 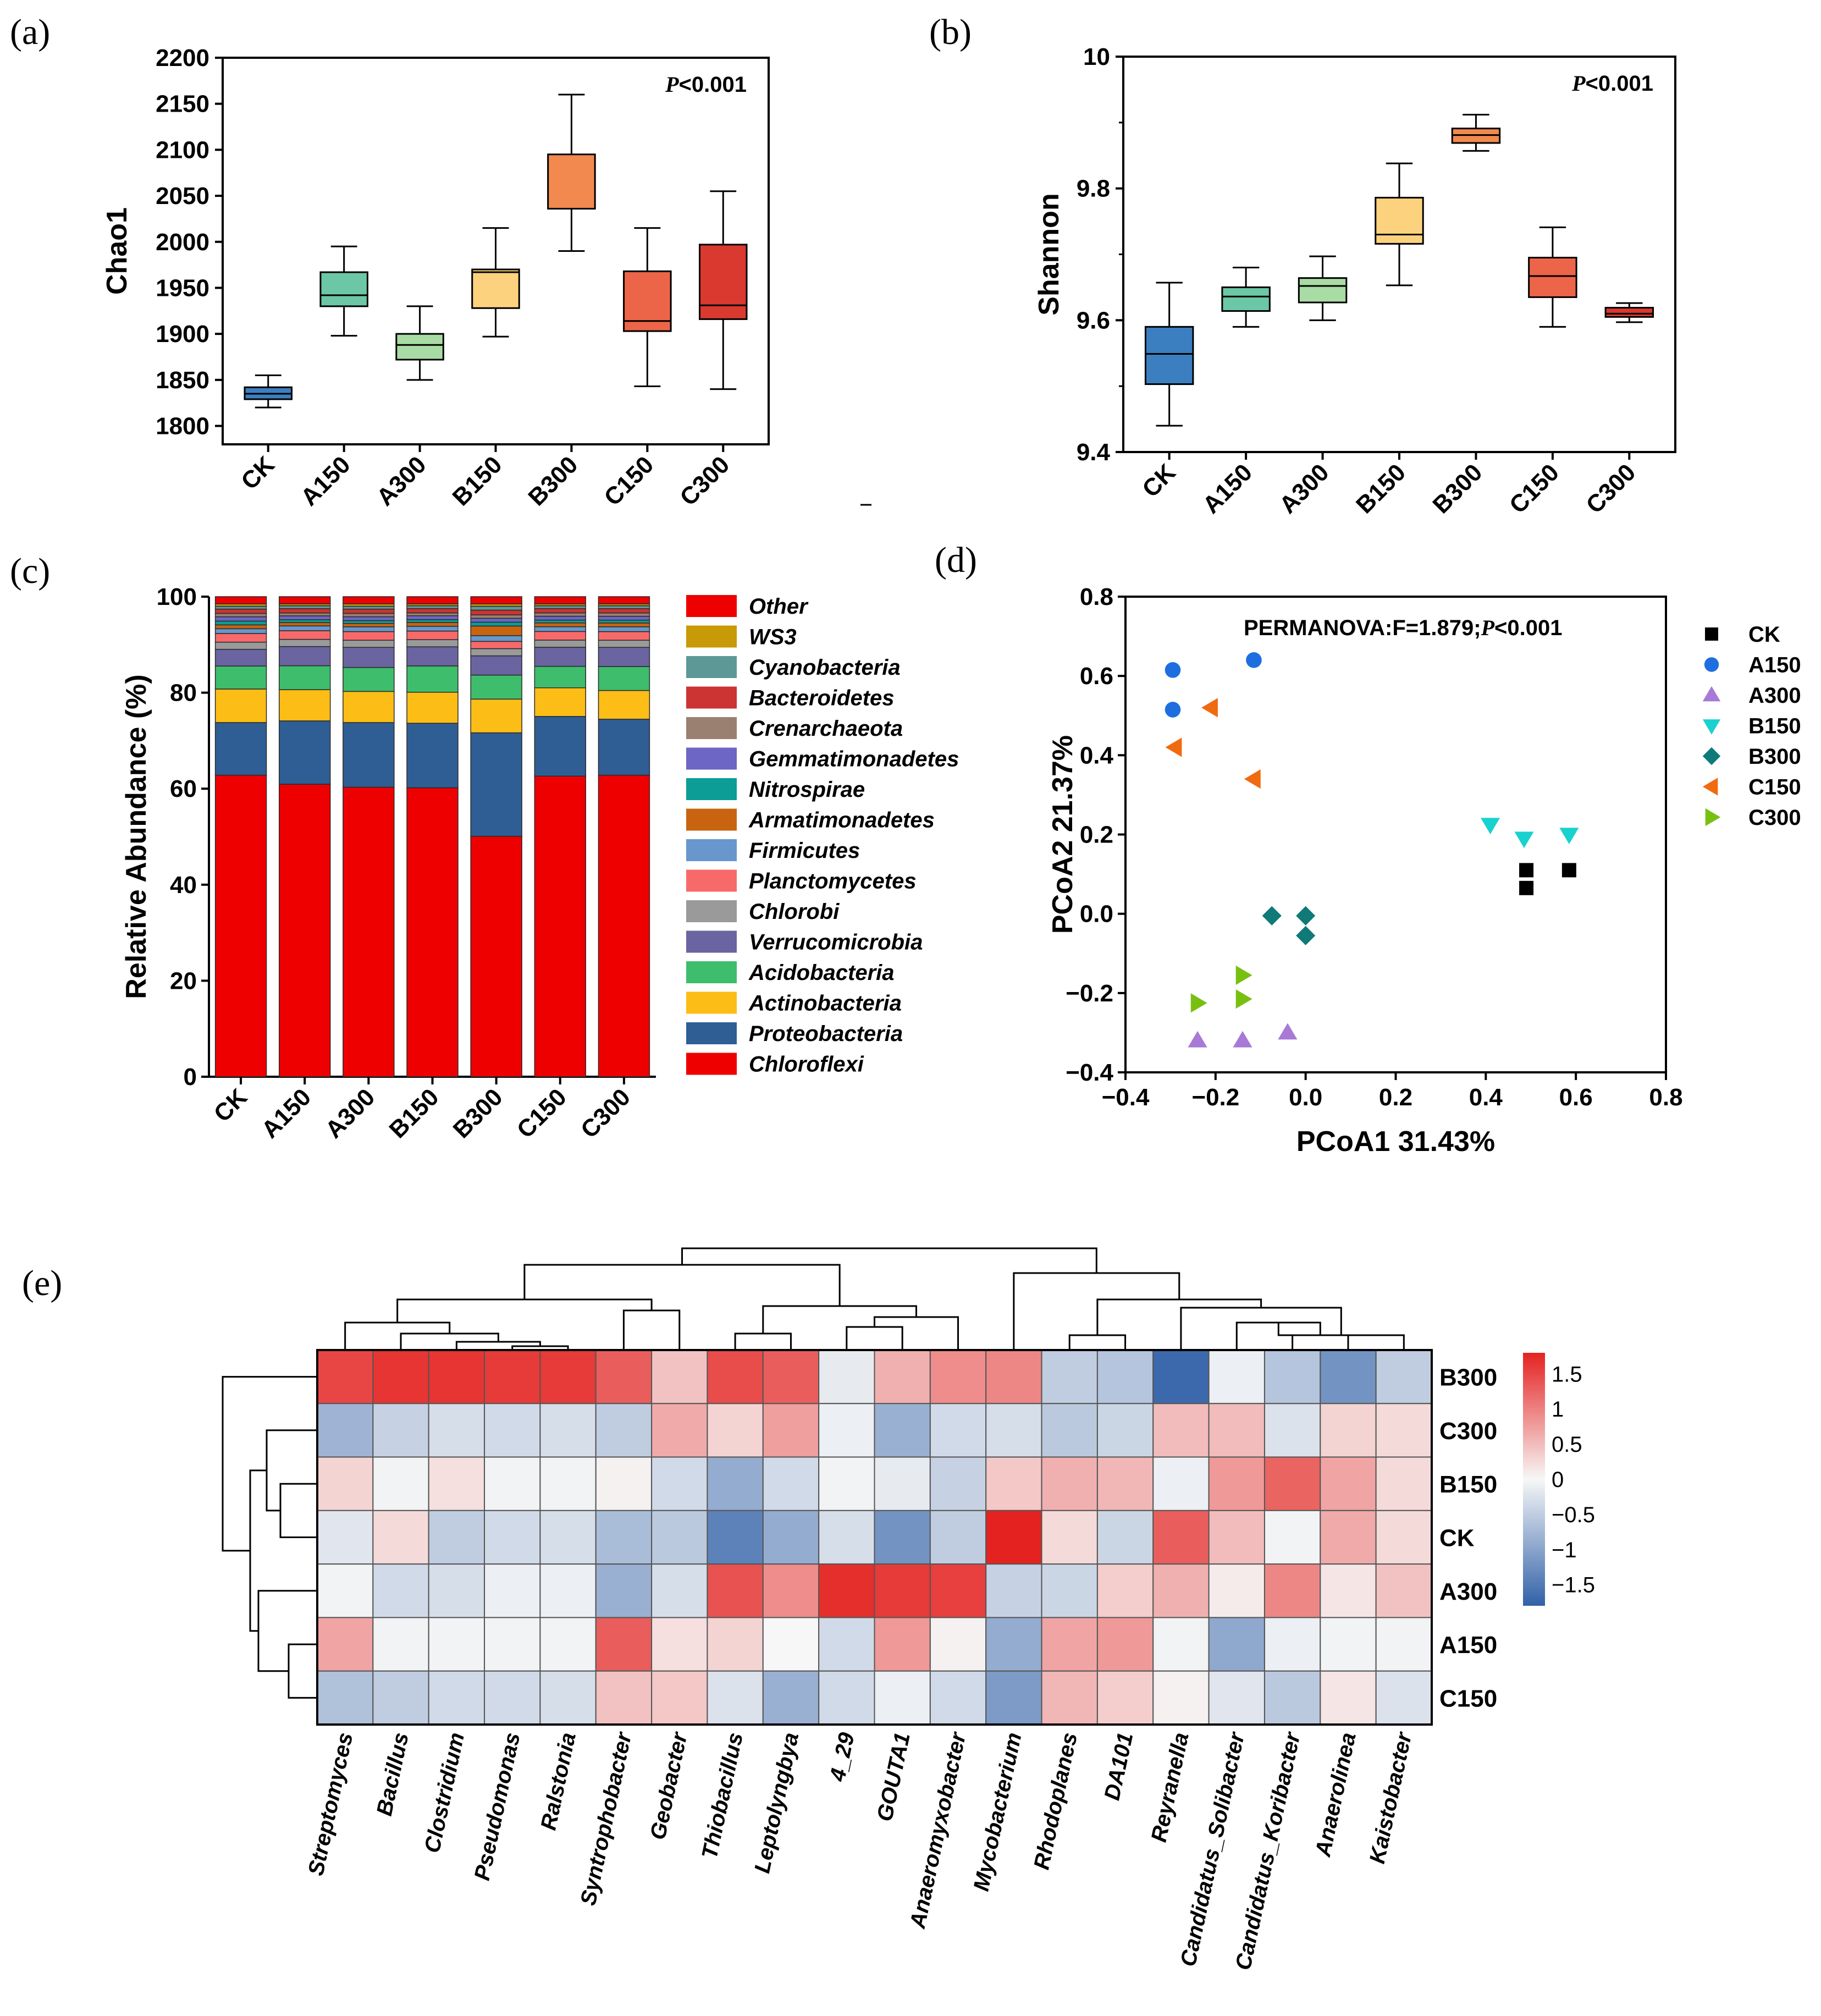 I want to click on x-tick-label: C150, so click(x=1534, y=489).